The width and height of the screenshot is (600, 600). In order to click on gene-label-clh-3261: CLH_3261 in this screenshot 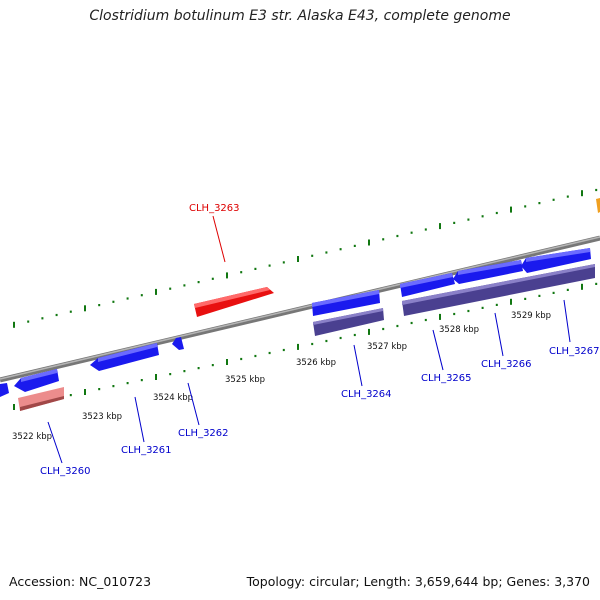, I will do `click(146, 450)`.